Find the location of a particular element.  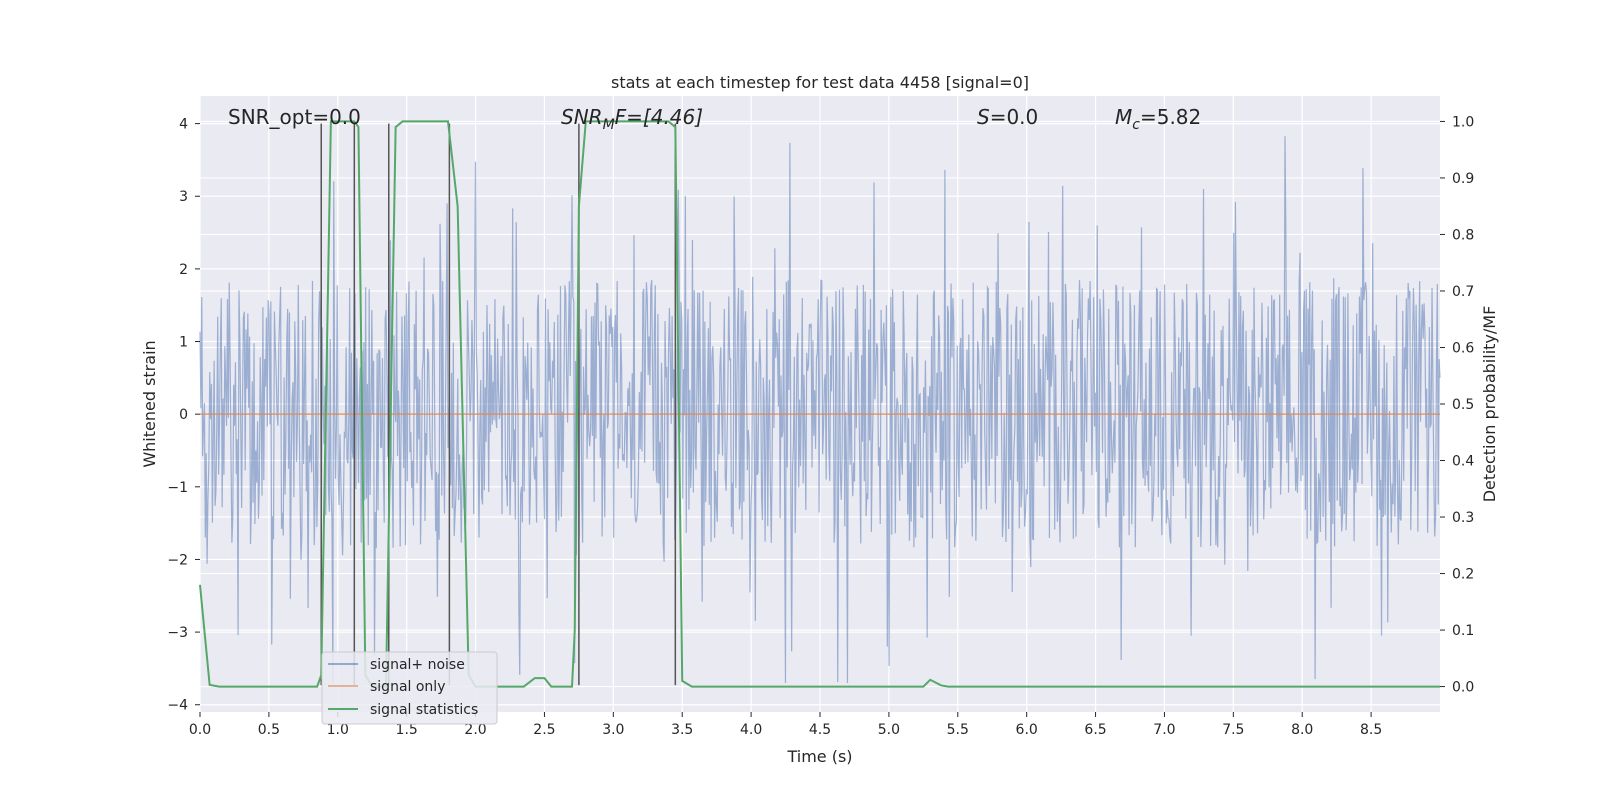

x-axis-label: Time (s) is located at coordinates (819, 756).